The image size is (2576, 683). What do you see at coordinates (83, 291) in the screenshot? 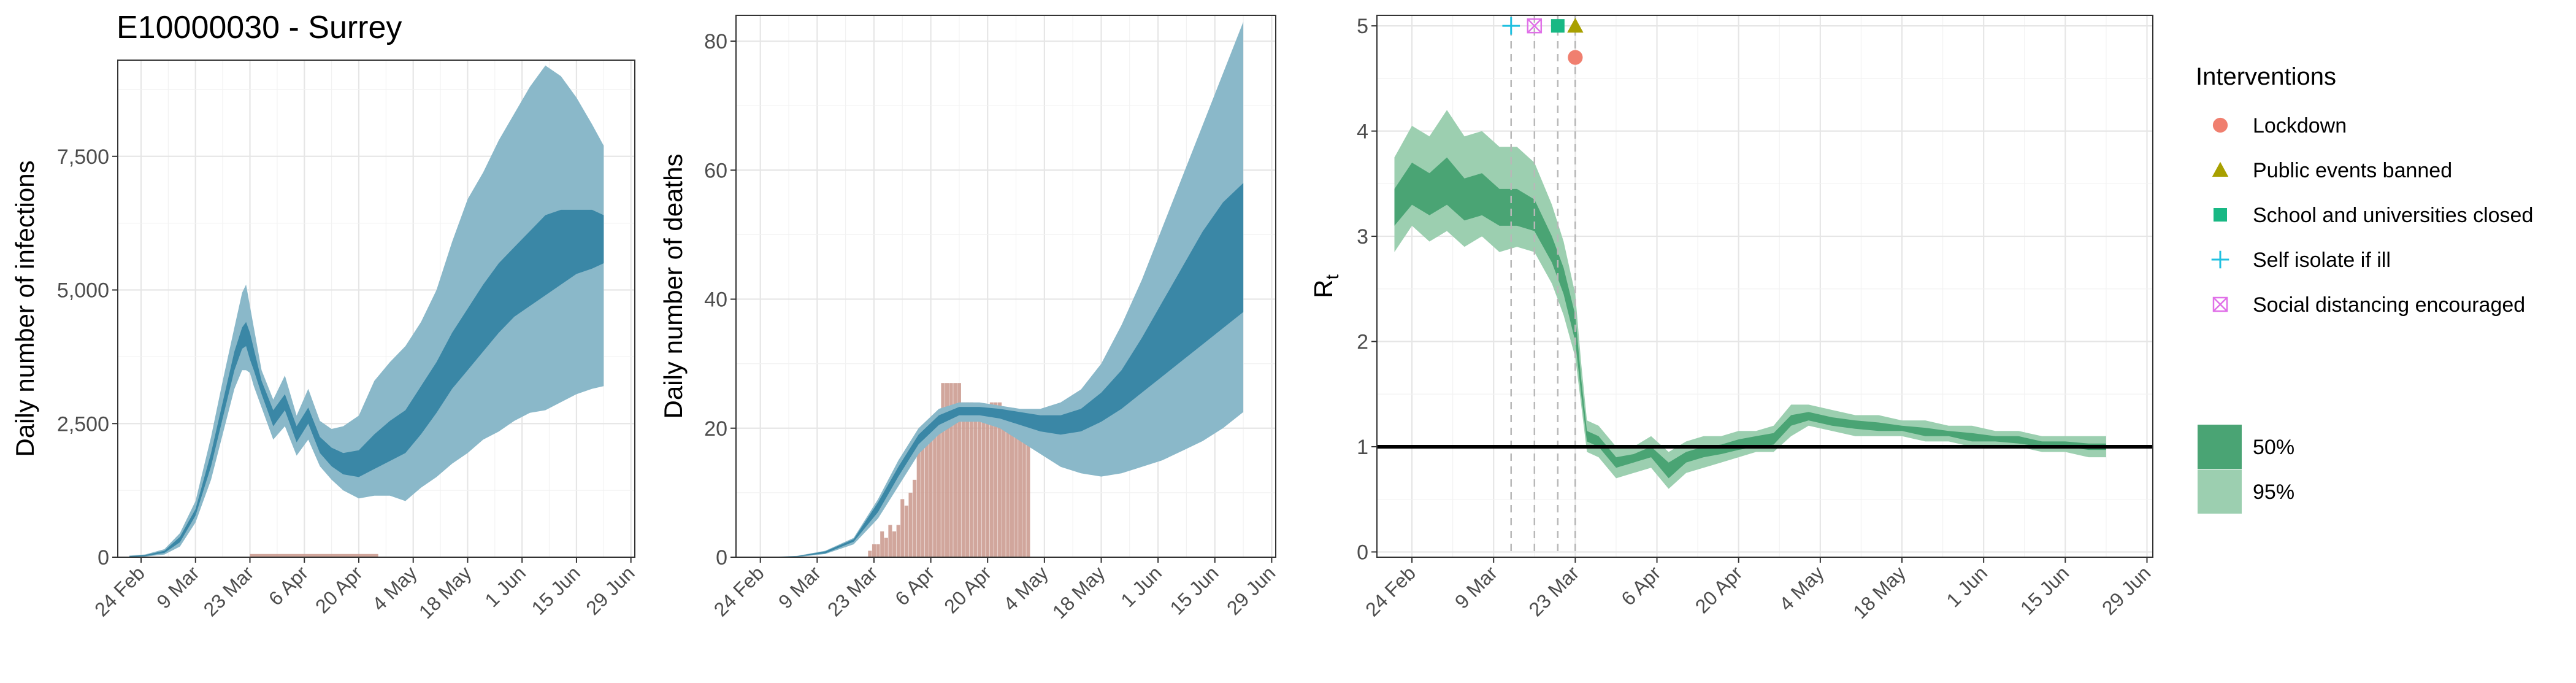
I see `y-tick-label: 5,000` at bounding box center [83, 291].